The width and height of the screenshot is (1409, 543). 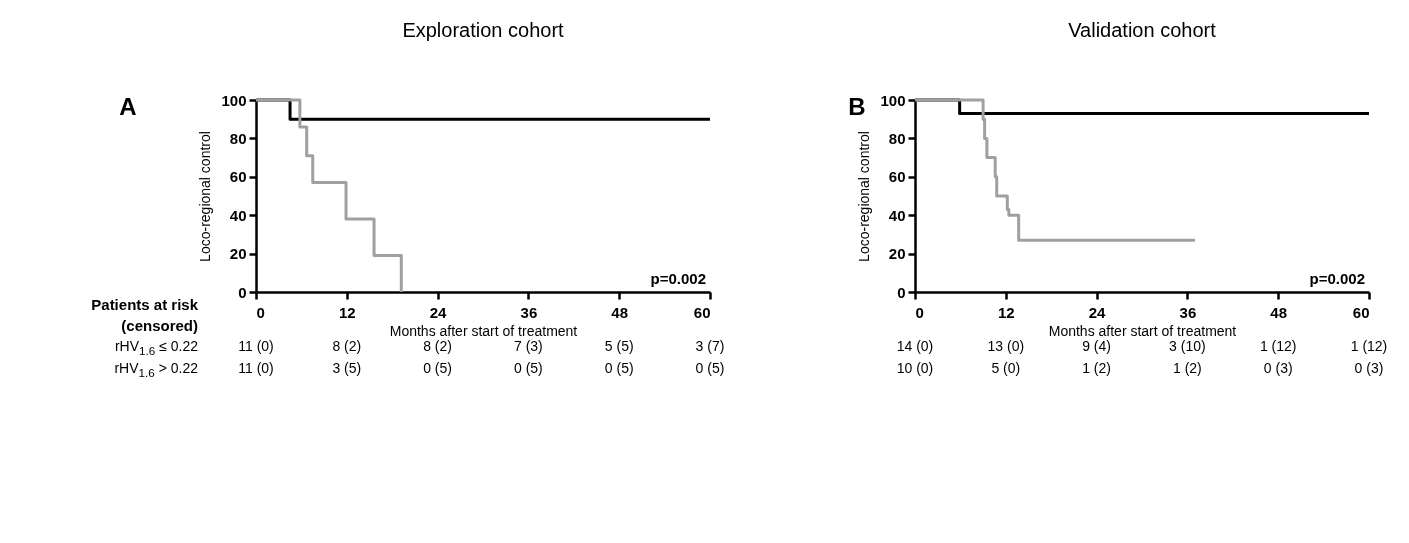 I want to click on text: 13 (0), so click(x=1006, y=346).